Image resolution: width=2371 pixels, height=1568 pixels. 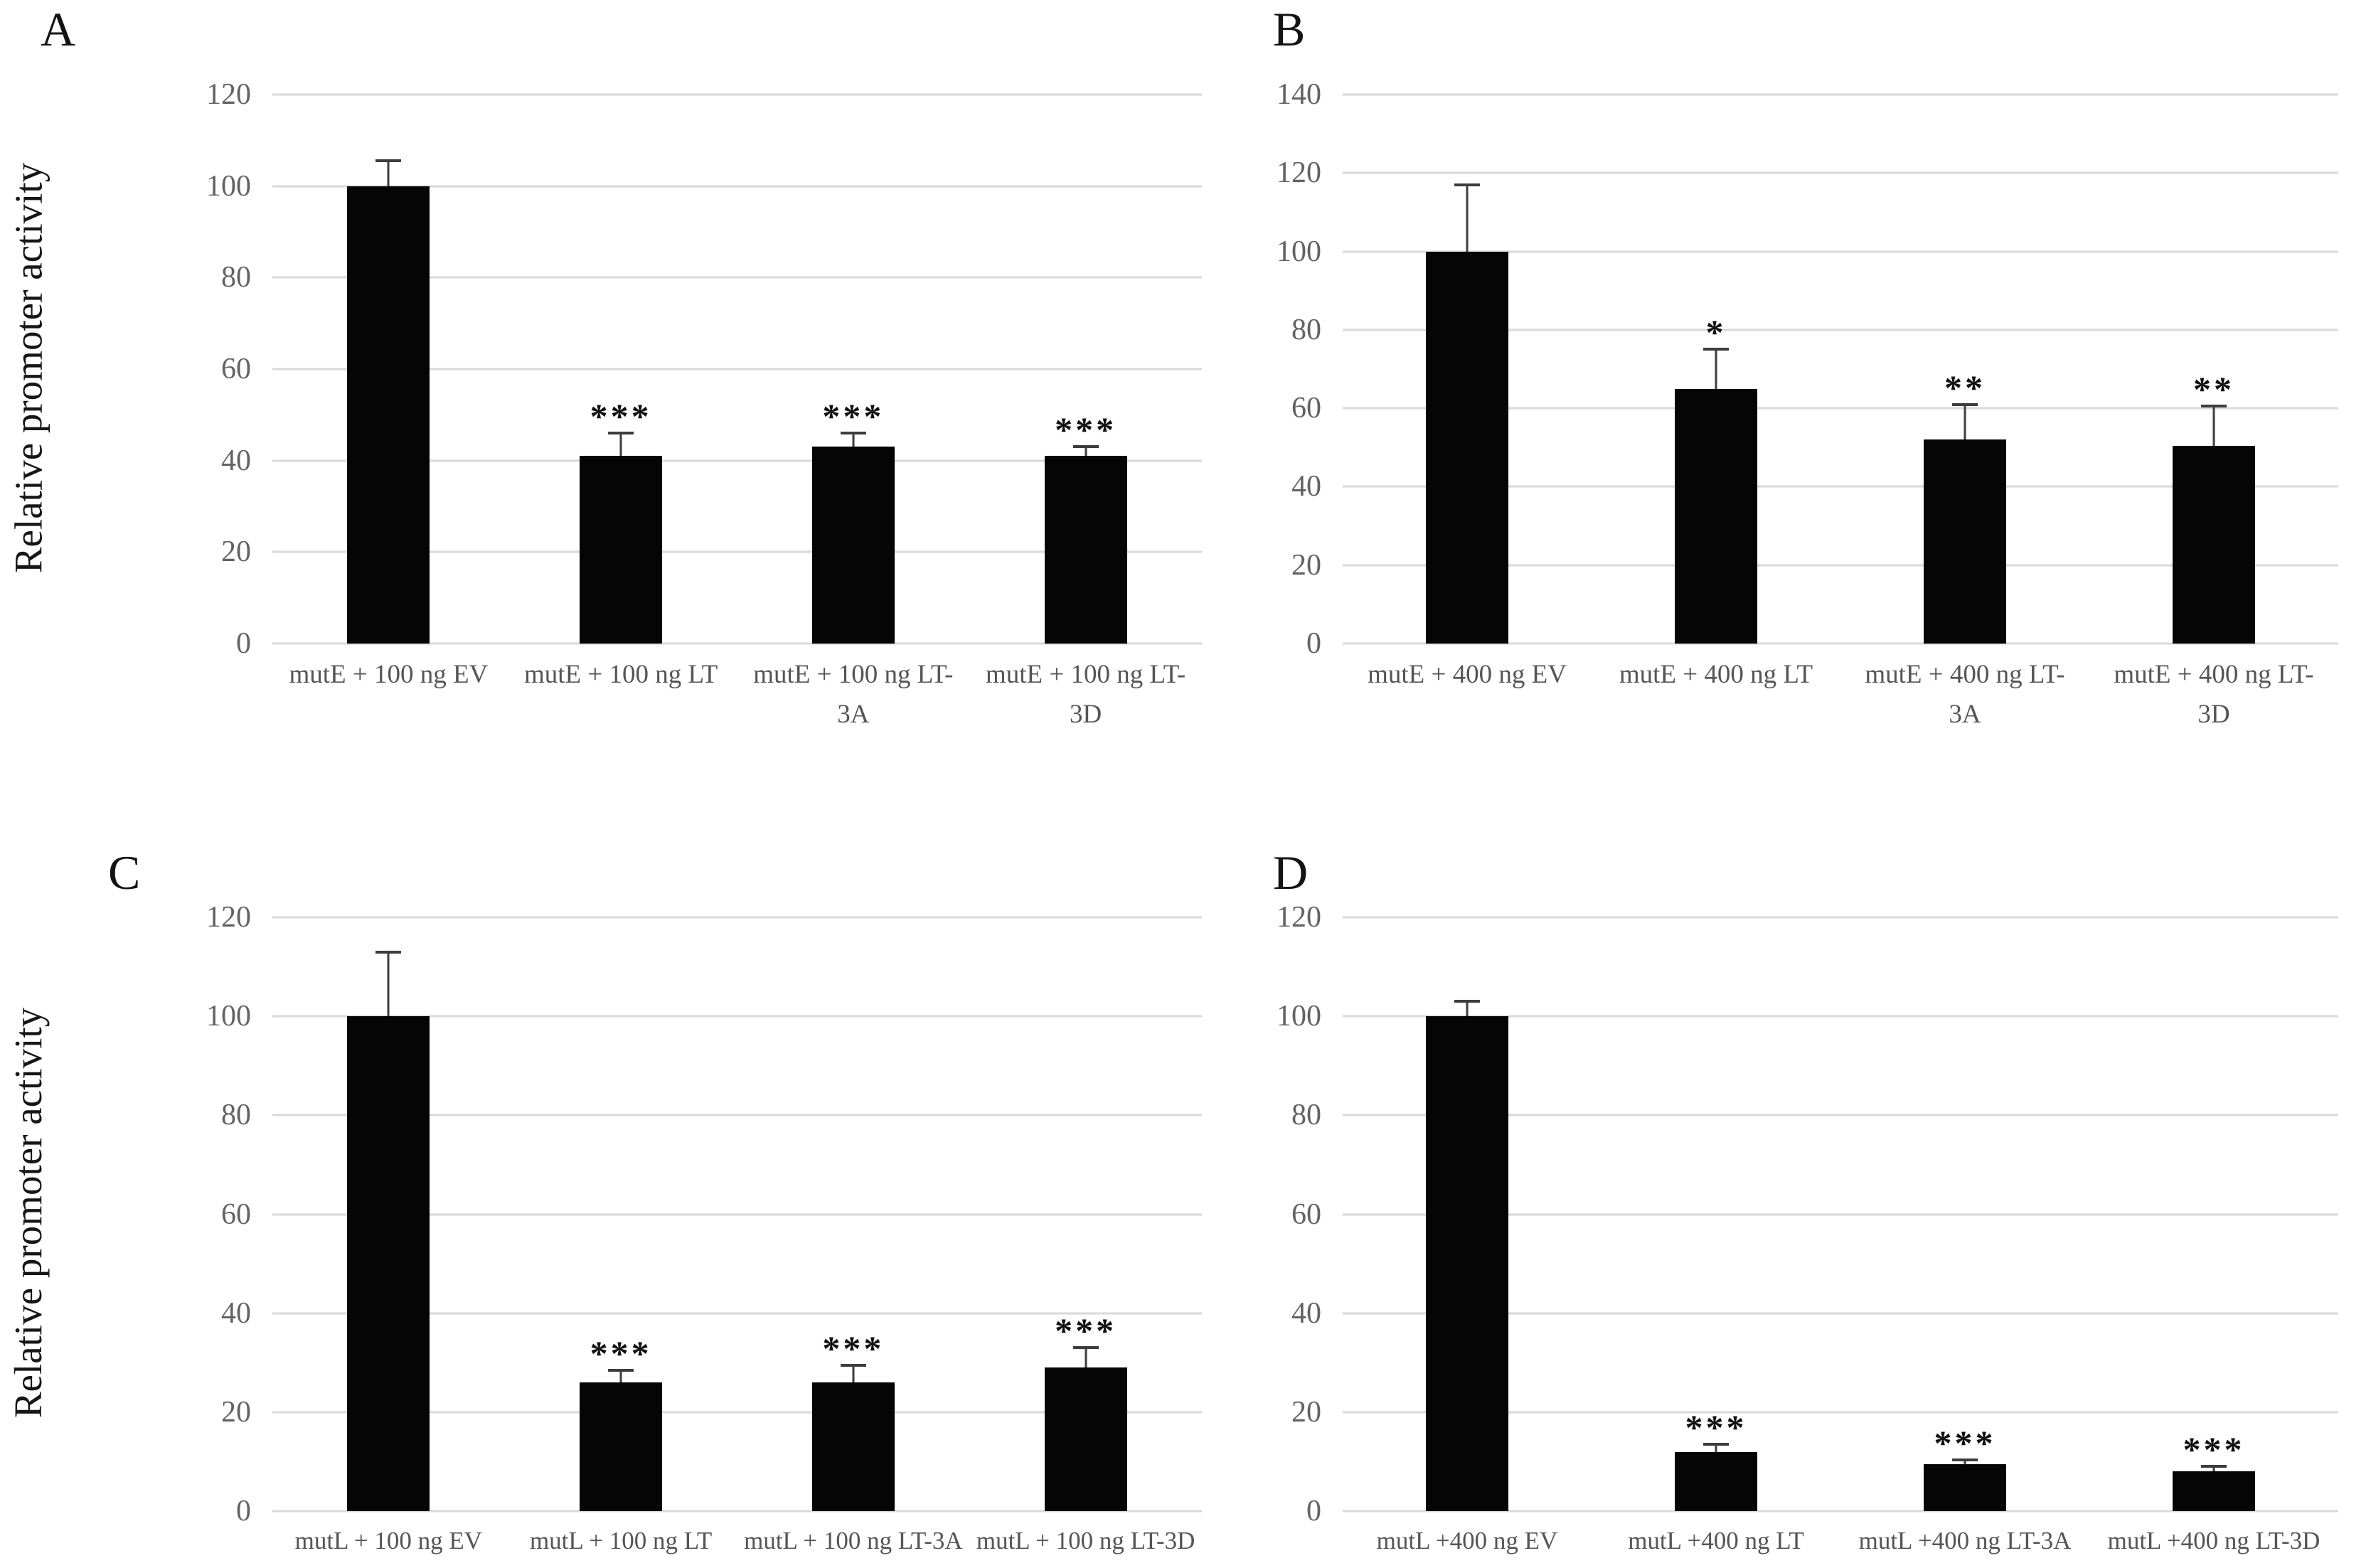 What do you see at coordinates (125, 873) in the screenshot?
I see `panel-letter-c: C` at bounding box center [125, 873].